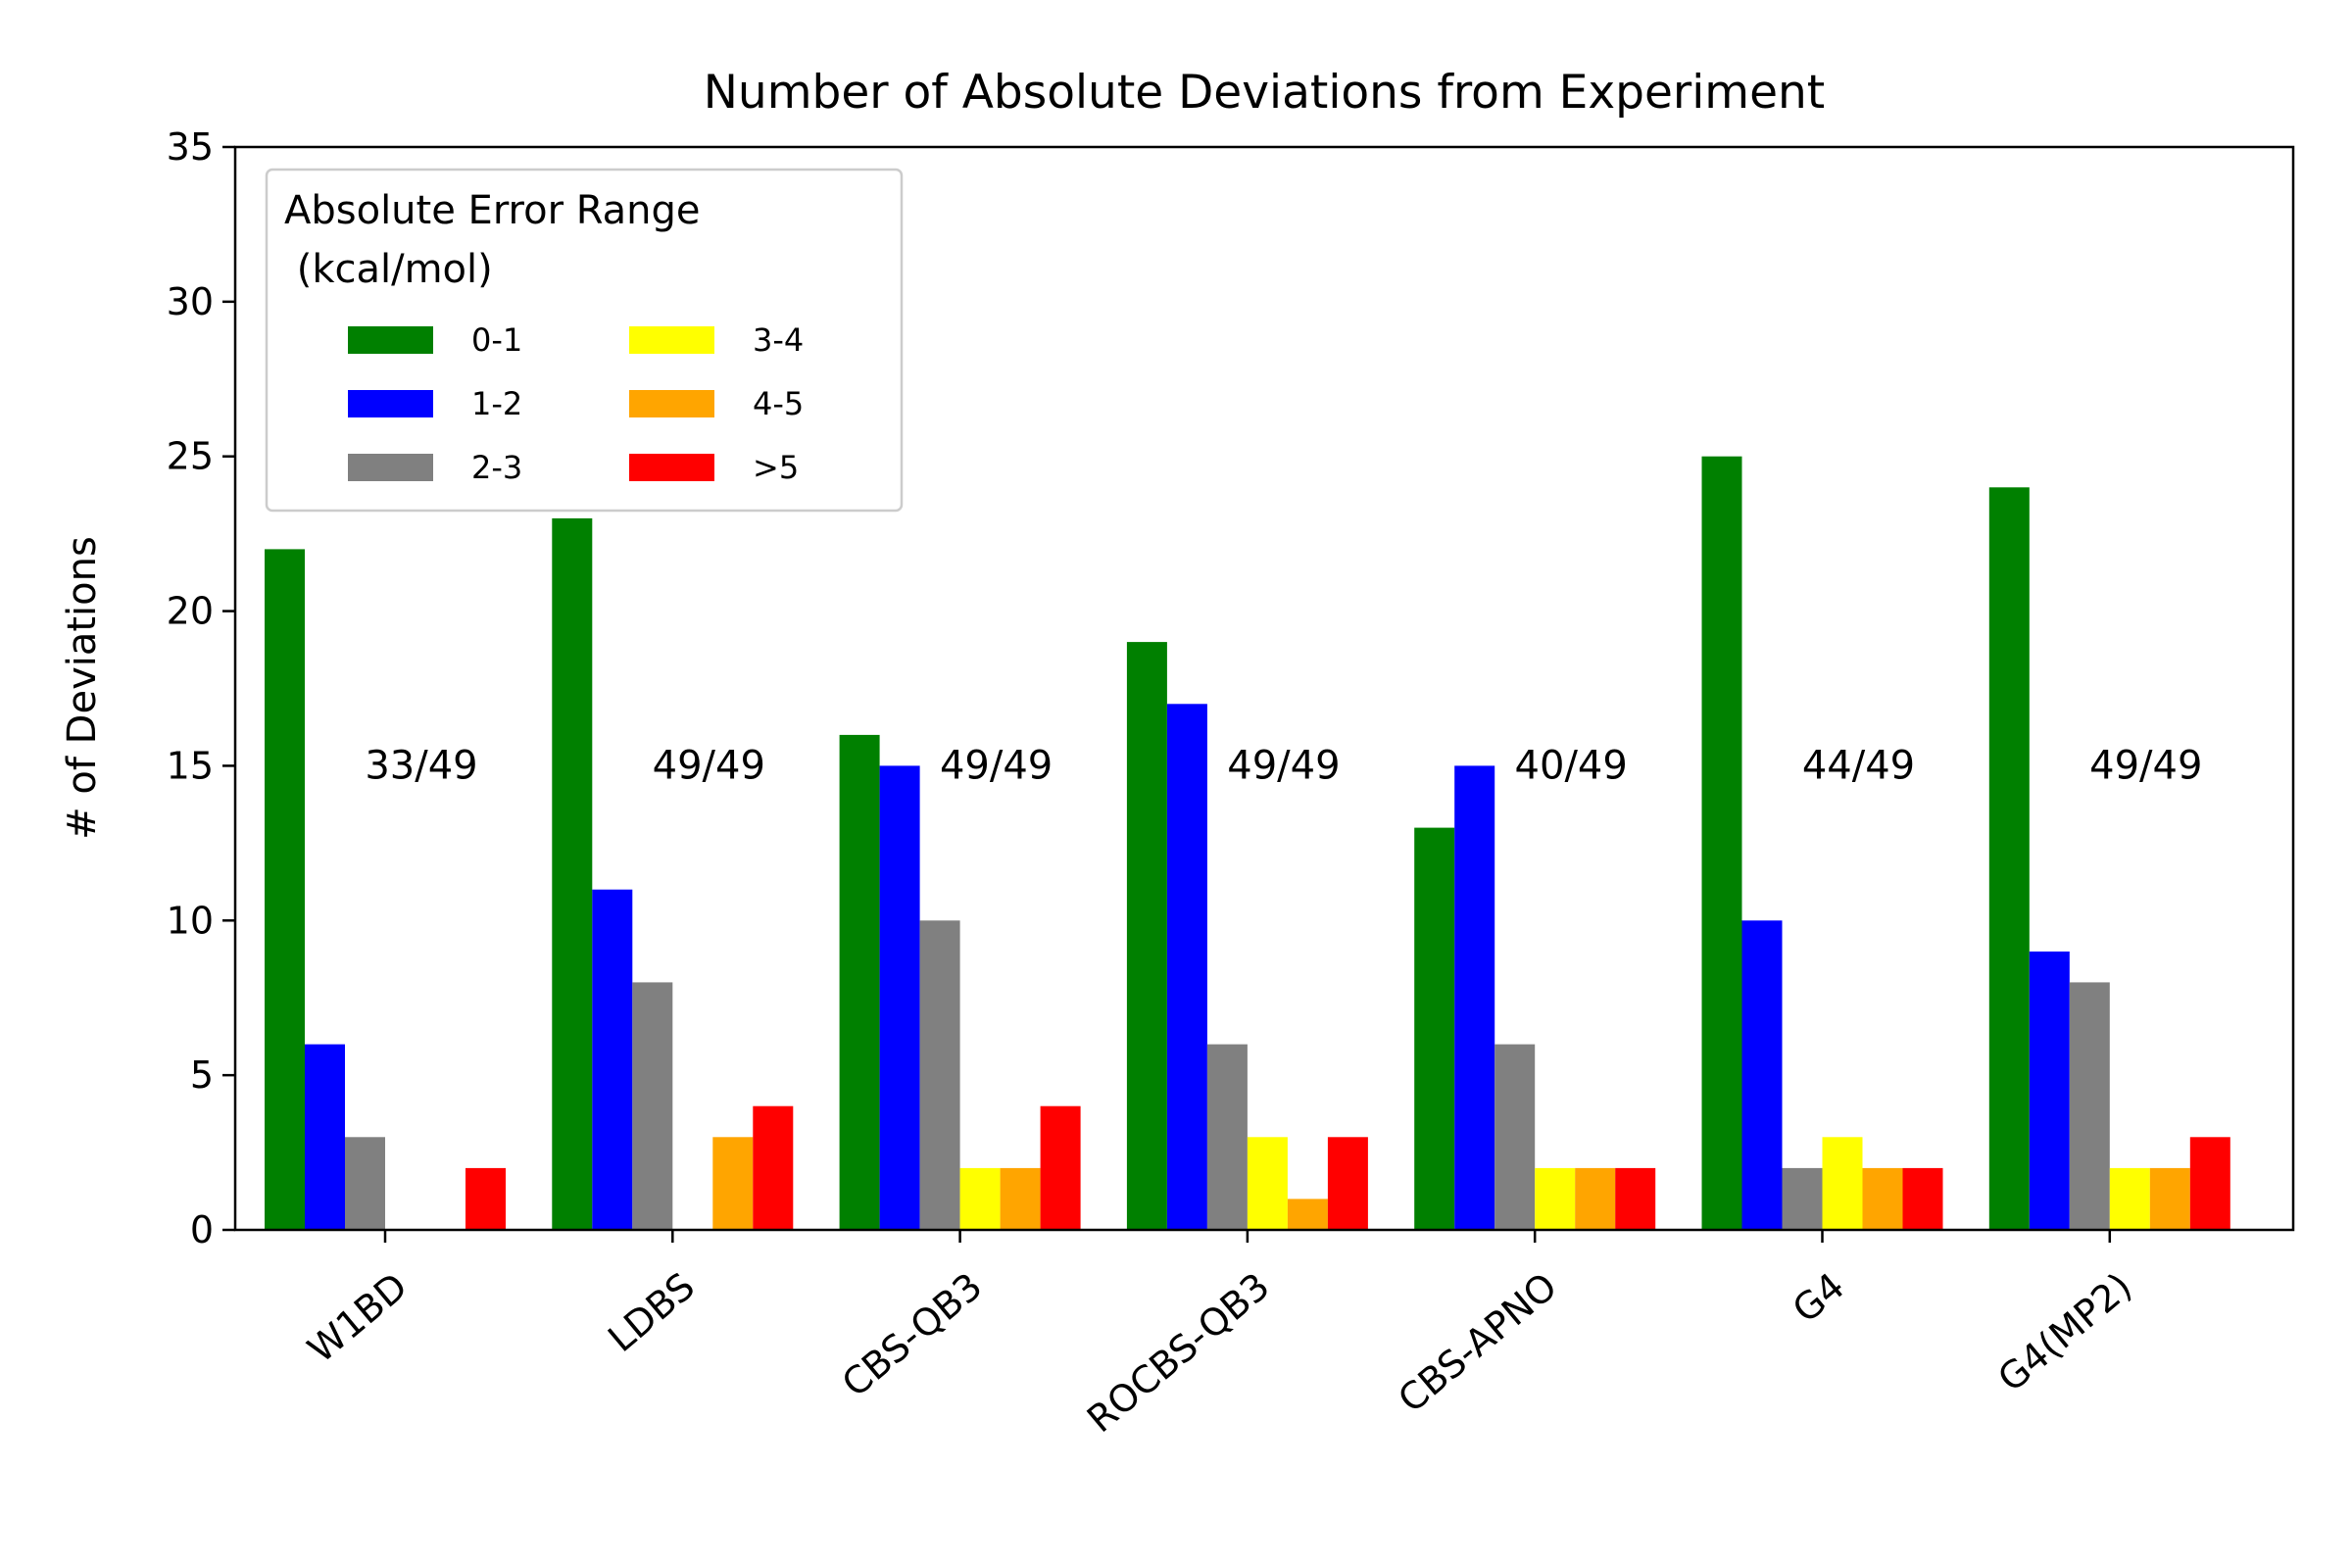 This screenshot has width=2352, height=1568. Describe the element at coordinates (421, 765) in the screenshot. I see `count-label: 33/49` at that location.